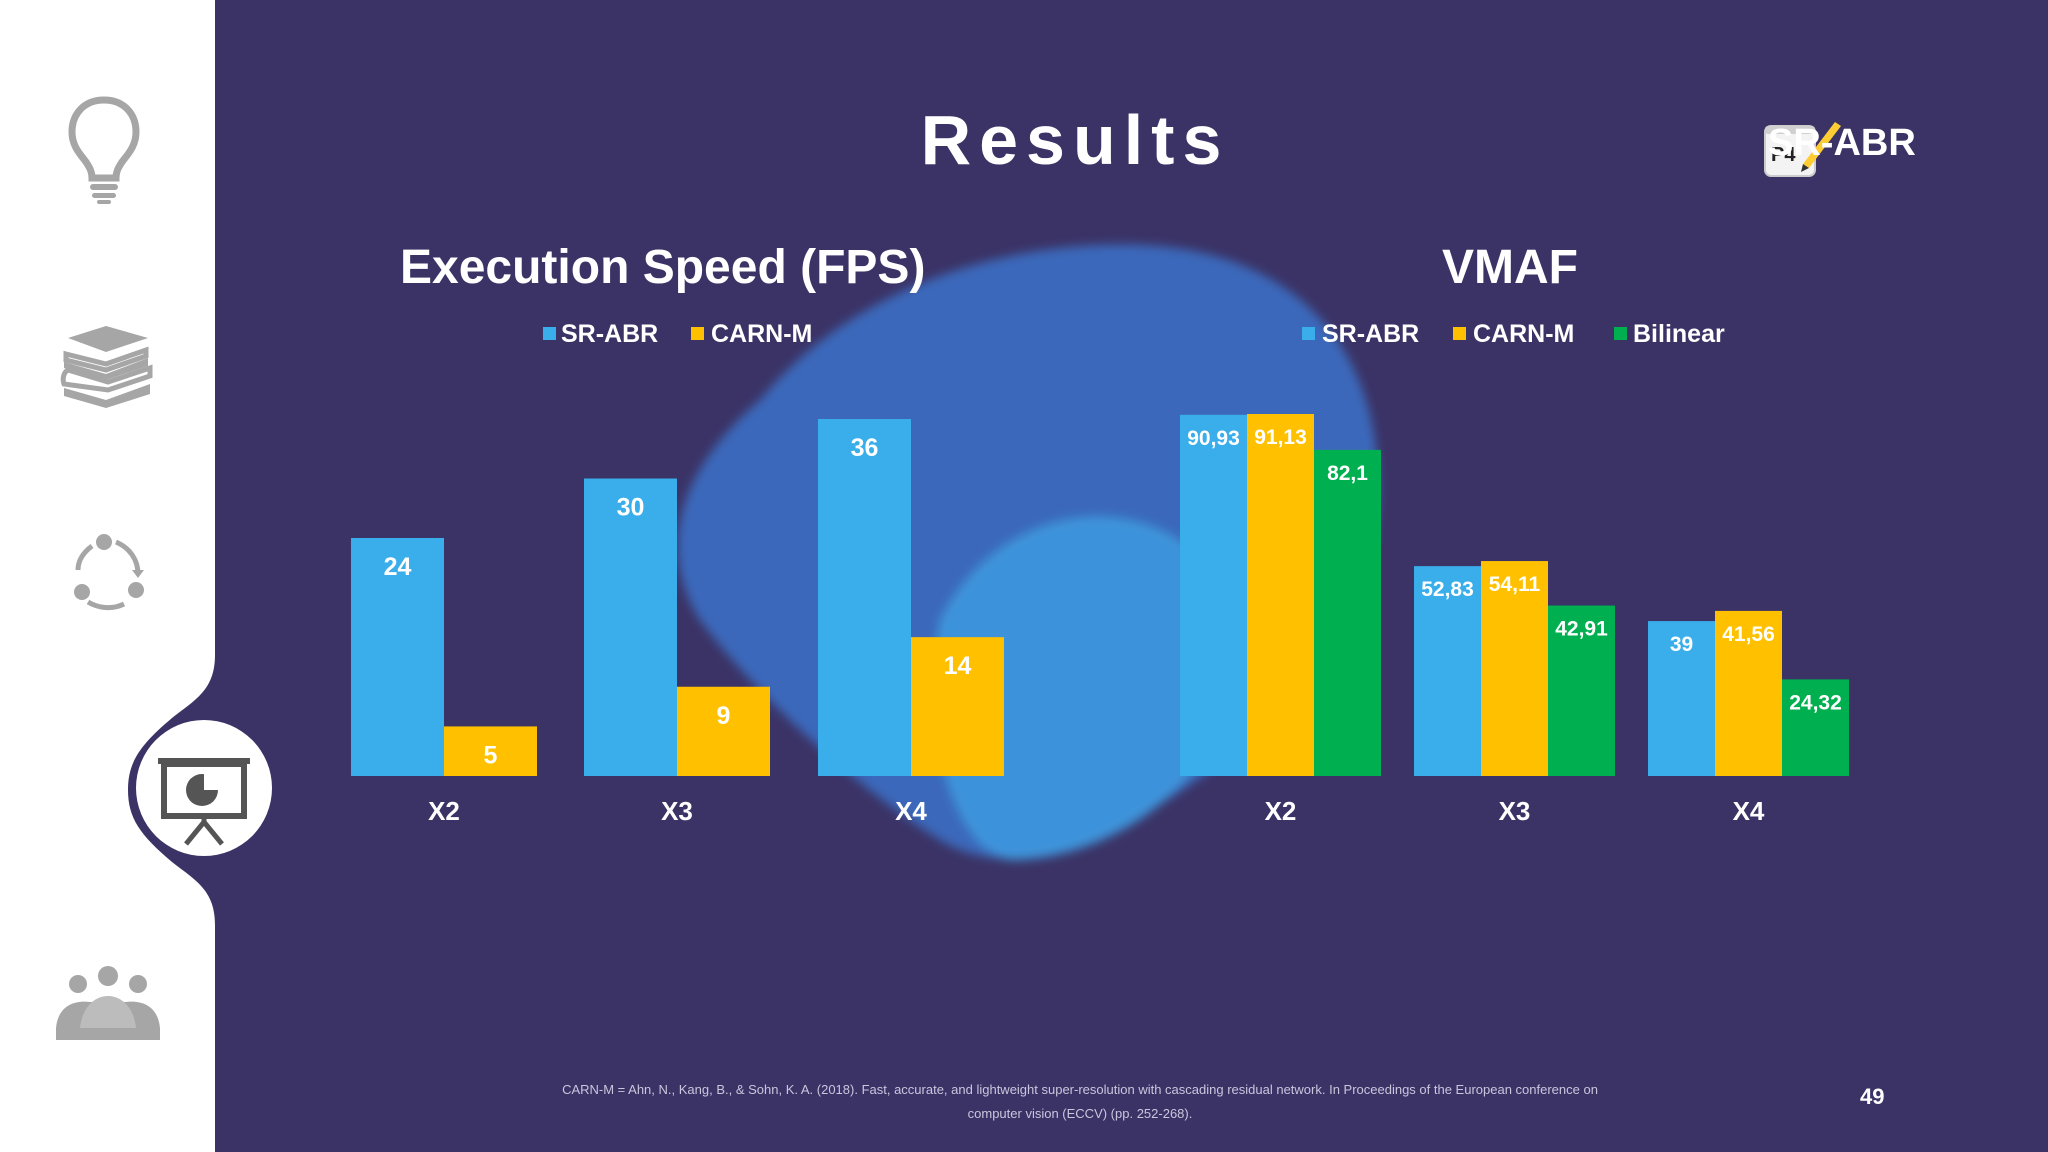 Image resolution: width=2048 pixels, height=1152 pixels. I want to click on bar-bilinear-x3, so click(1581, 690).